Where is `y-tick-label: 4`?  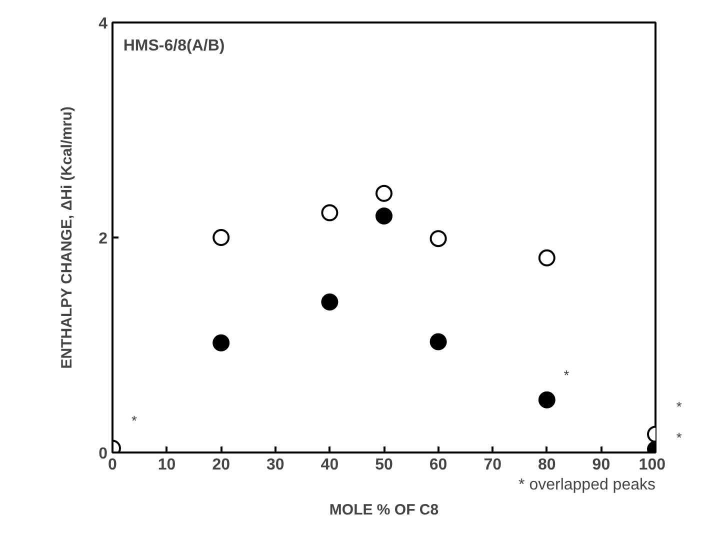 y-tick-label: 4 is located at coordinates (103, 24).